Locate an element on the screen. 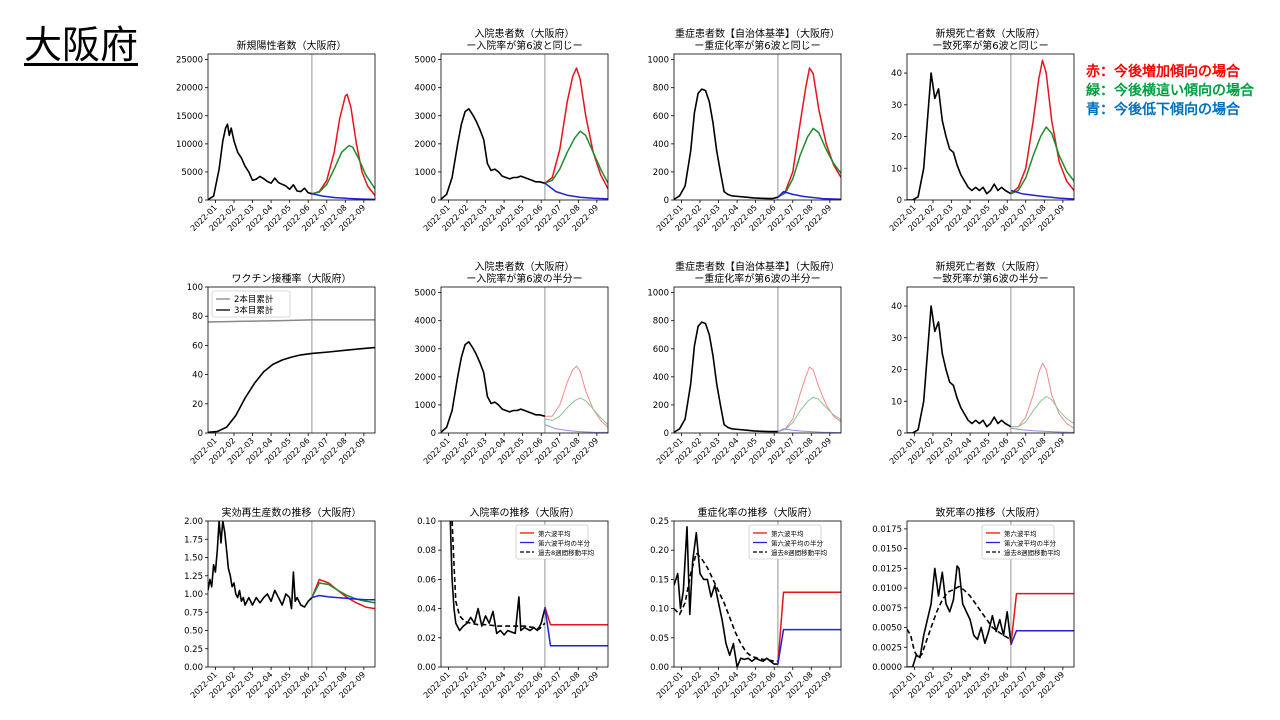  y-tick-label: 0.04 is located at coordinates (426, 610).